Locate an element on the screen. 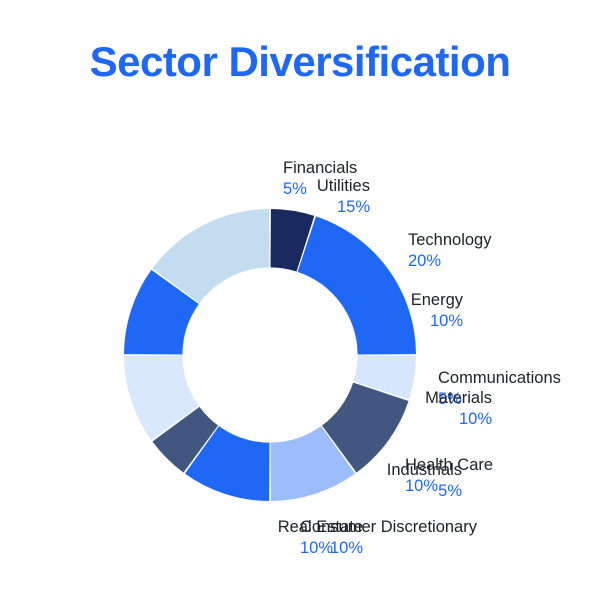  donut-label: Technology 20% is located at coordinates (449, 251).